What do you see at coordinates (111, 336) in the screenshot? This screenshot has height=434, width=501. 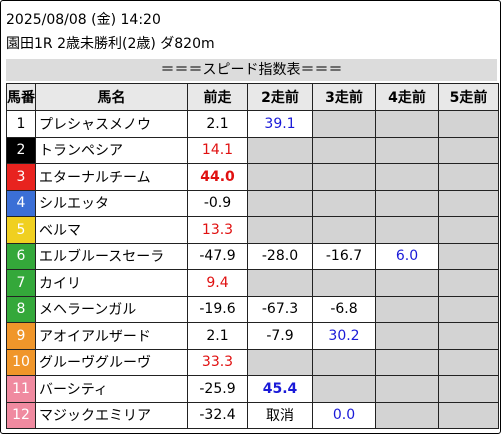 I see `horse-name: アオイアルザード` at bounding box center [111, 336].